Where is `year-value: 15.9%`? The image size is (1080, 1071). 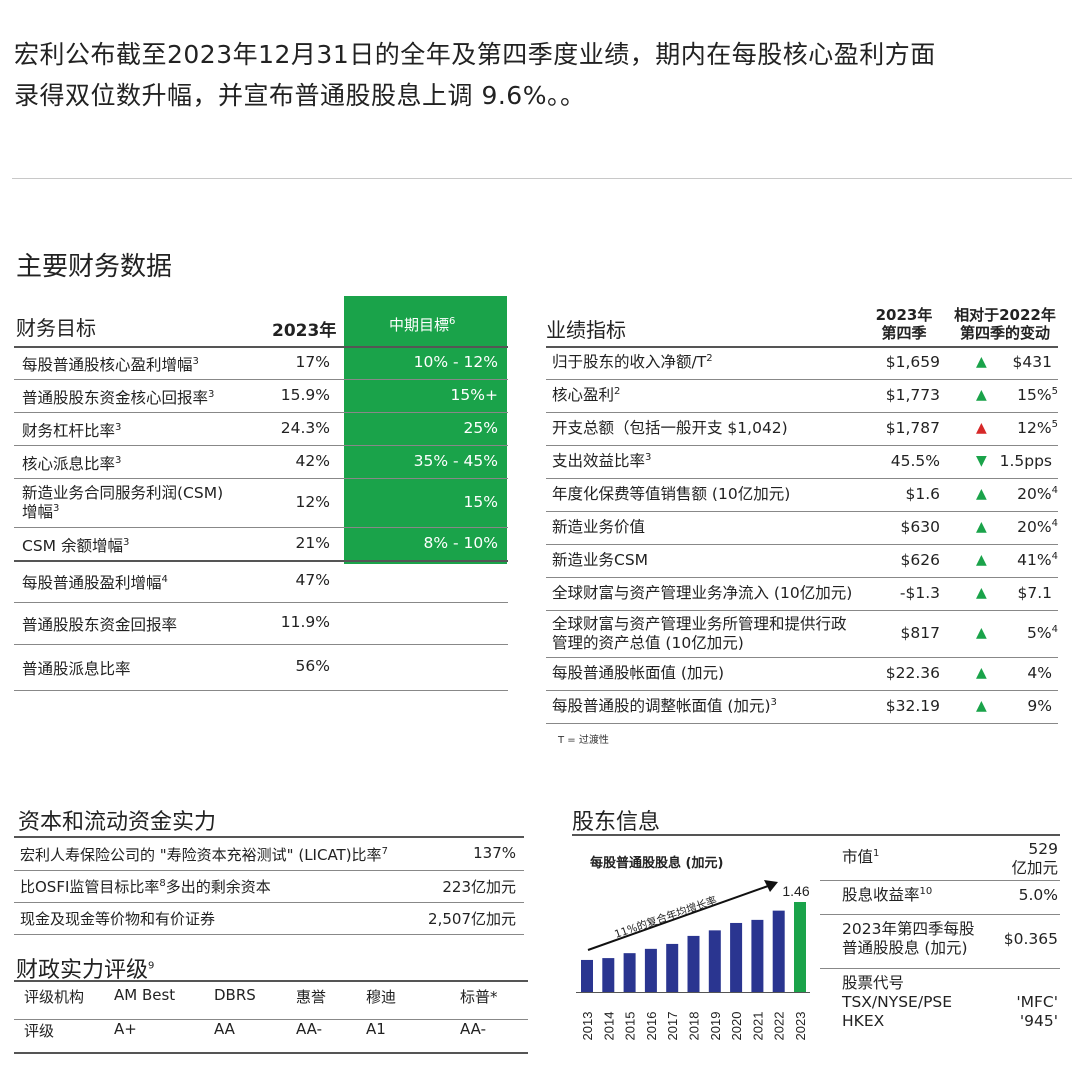 year-value: 15.9% is located at coordinates (305, 394).